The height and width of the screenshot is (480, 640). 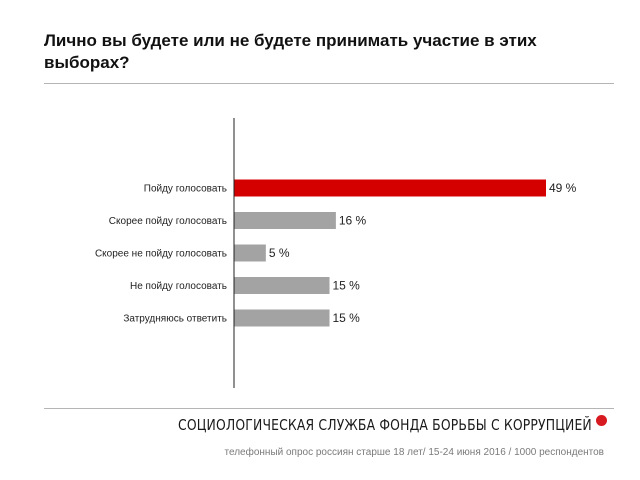 What do you see at coordinates (601, 420) in the screenshot?
I see `brand-dot` at bounding box center [601, 420].